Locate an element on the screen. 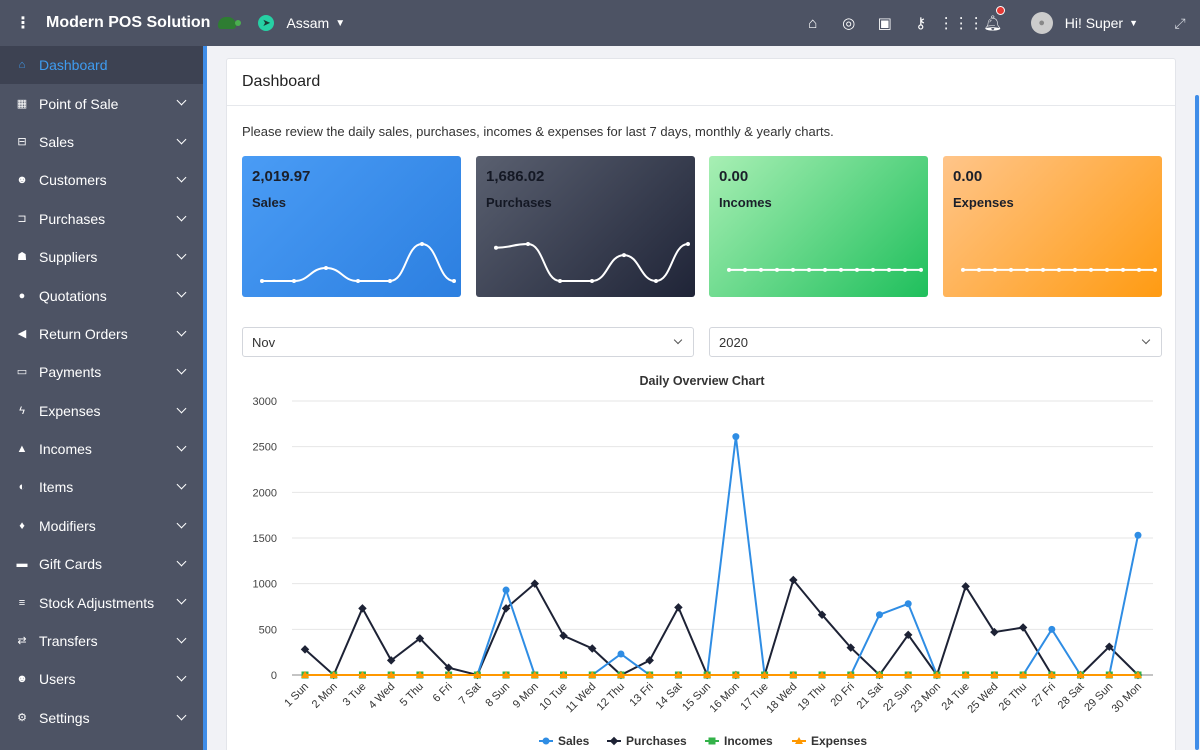  app-title: Modern POS Solution is located at coordinates (128, 22).